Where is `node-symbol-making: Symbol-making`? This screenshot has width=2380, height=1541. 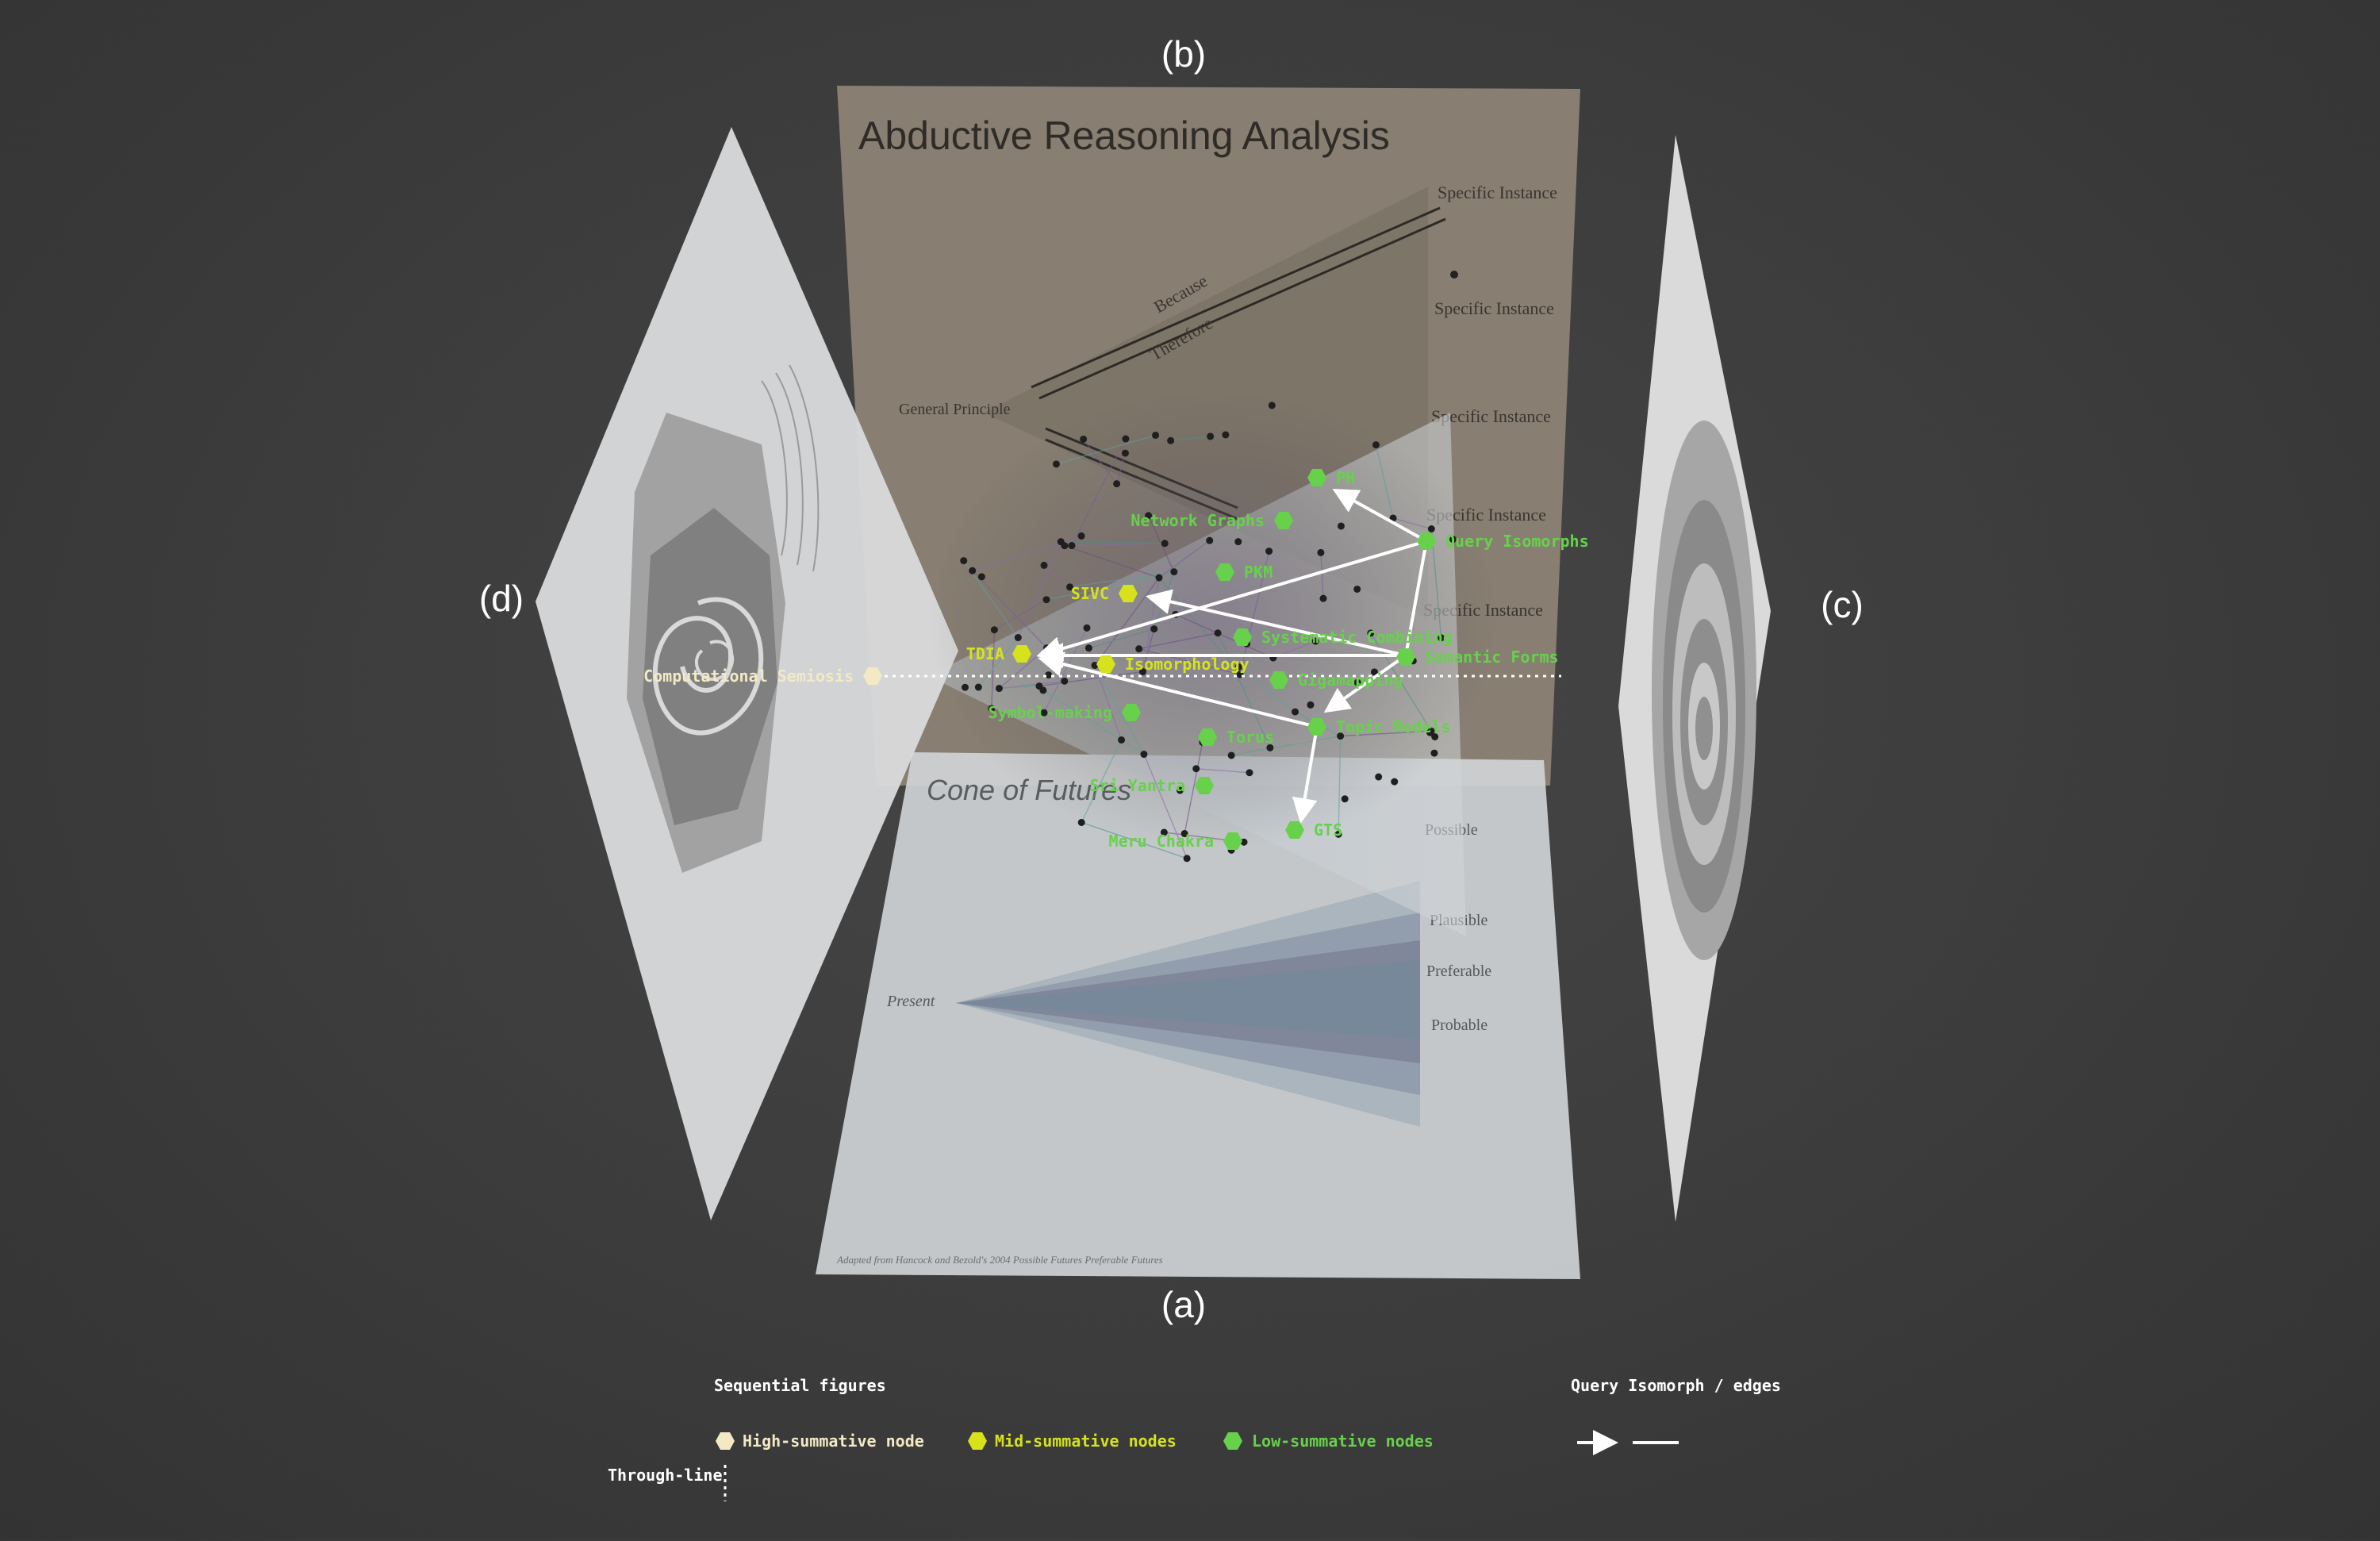 node-symbol-making: Symbol-making is located at coordinates (1064, 712).